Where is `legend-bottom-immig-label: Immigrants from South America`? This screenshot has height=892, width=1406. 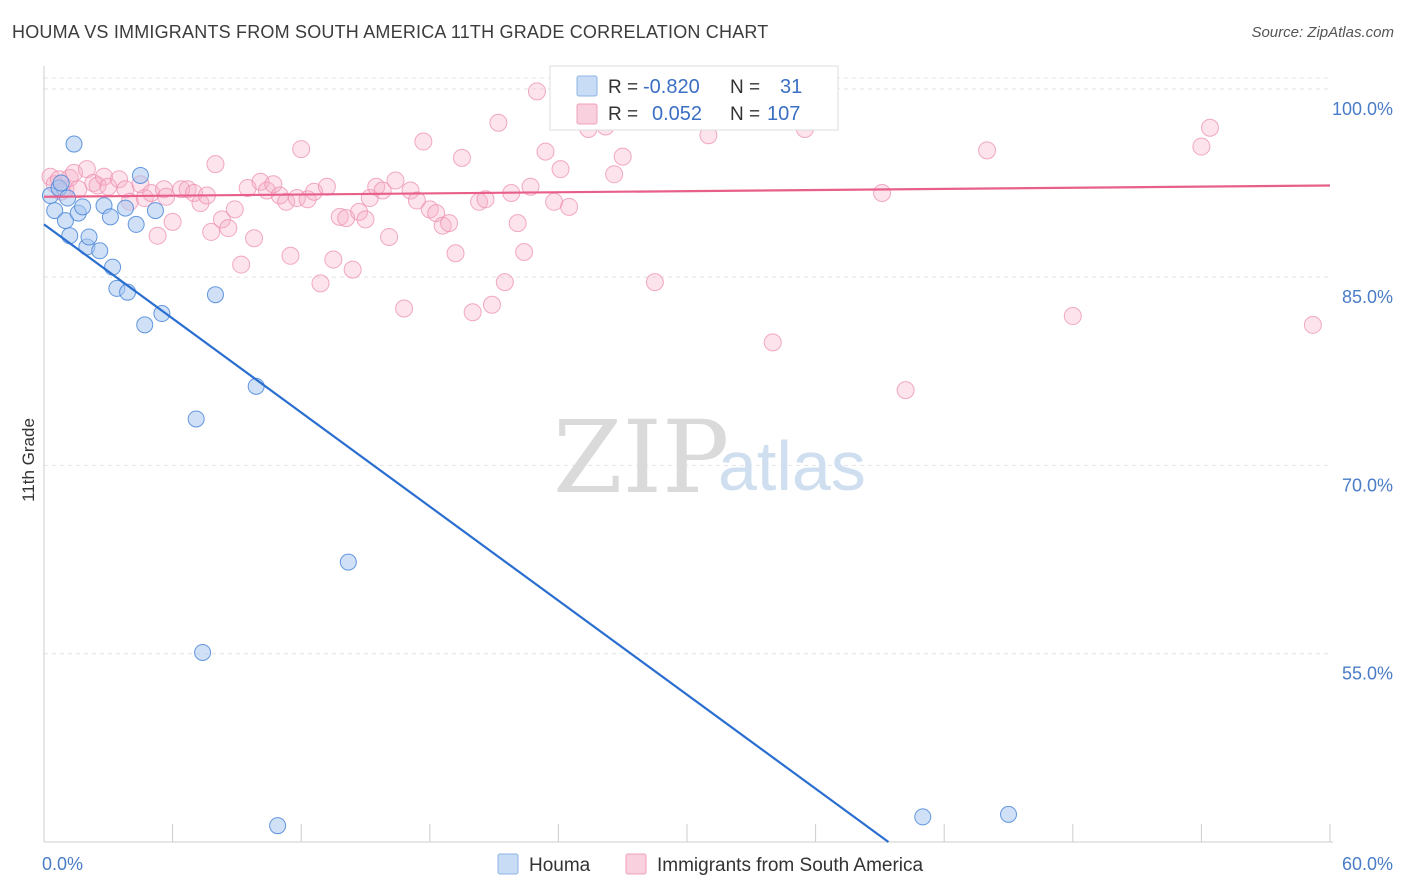 legend-bottom-immig-label: Immigrants from South America is located at coordinates (790, 865).